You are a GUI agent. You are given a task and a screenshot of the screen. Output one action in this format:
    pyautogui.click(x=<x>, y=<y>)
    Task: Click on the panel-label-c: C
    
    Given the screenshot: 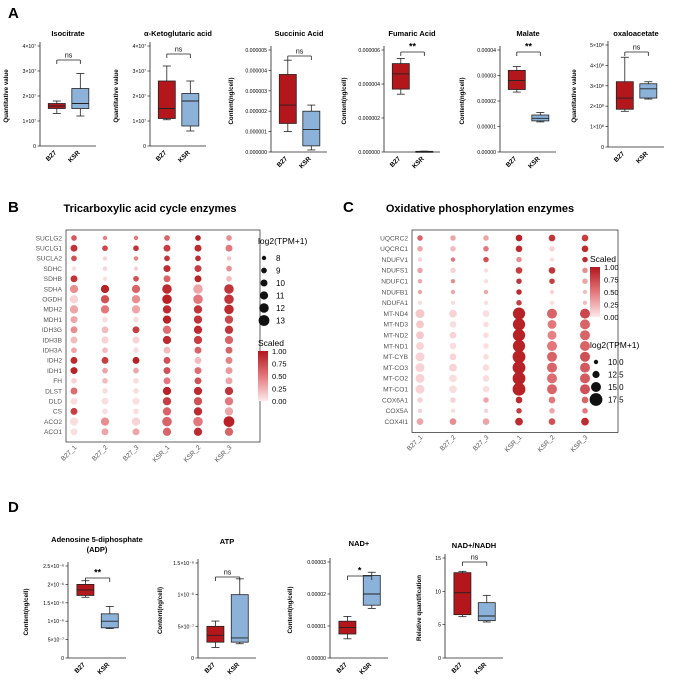 What is the action you would take?
    pyautogui.click(x=348, y=207)
    